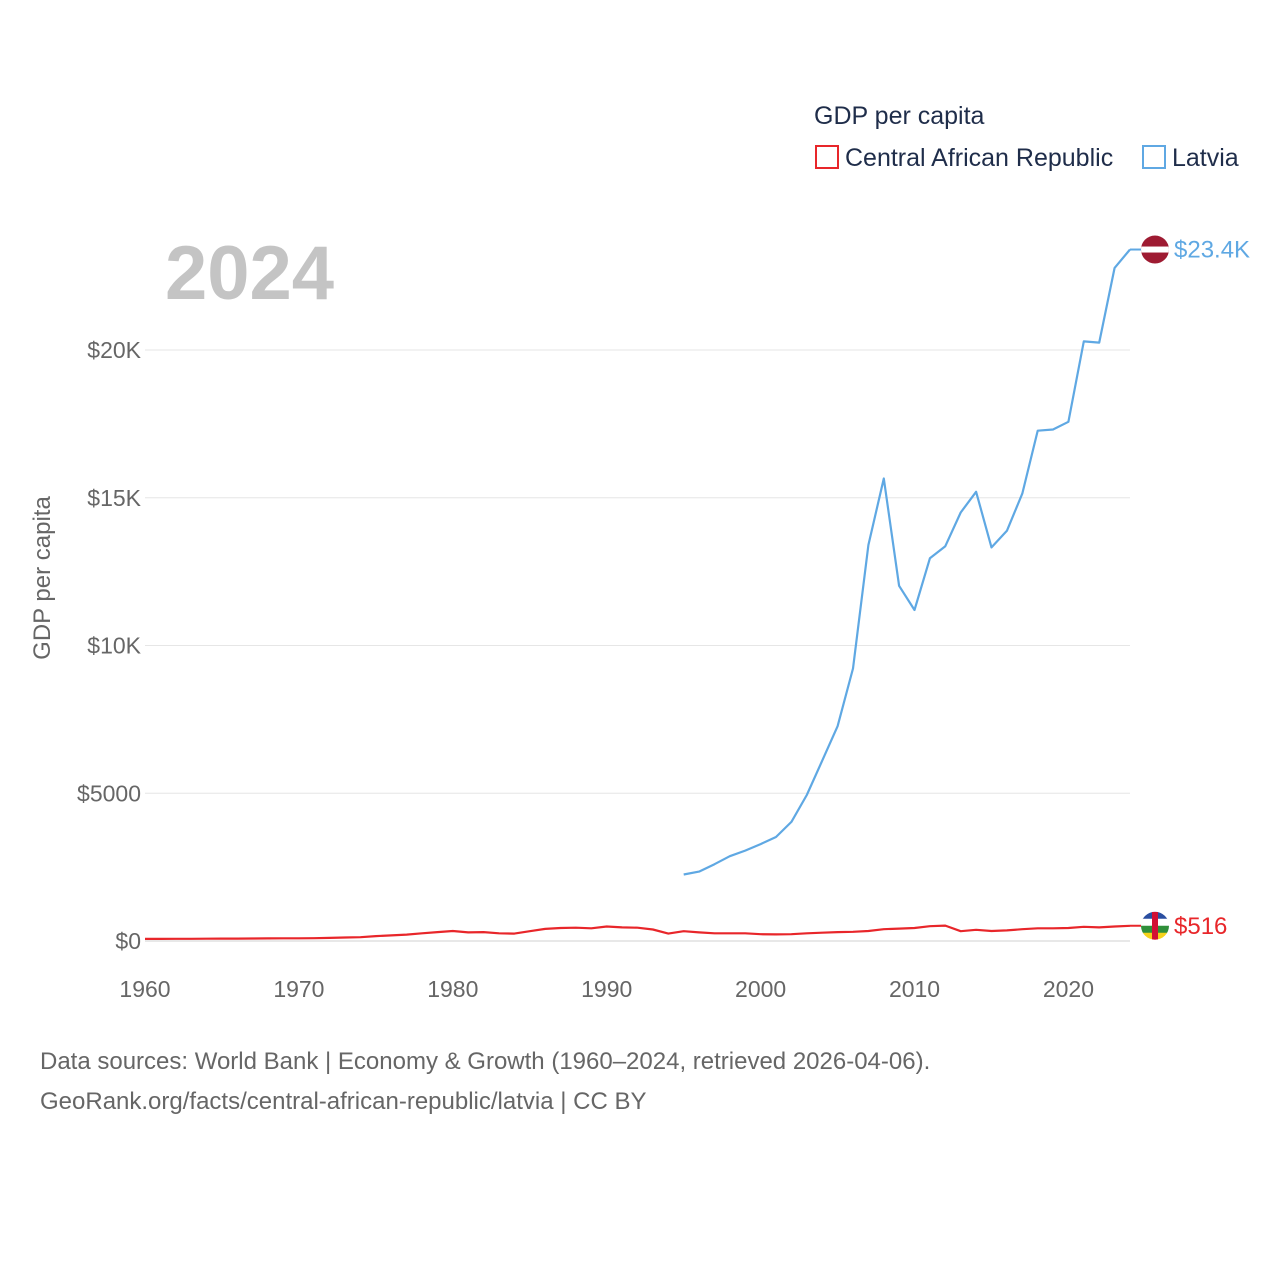 The height and width of the screenshot is (1280, 1280). Describe the element at coordinates (1155, 249) in the screenshot. I see `latvia-flag-icon` at that location.